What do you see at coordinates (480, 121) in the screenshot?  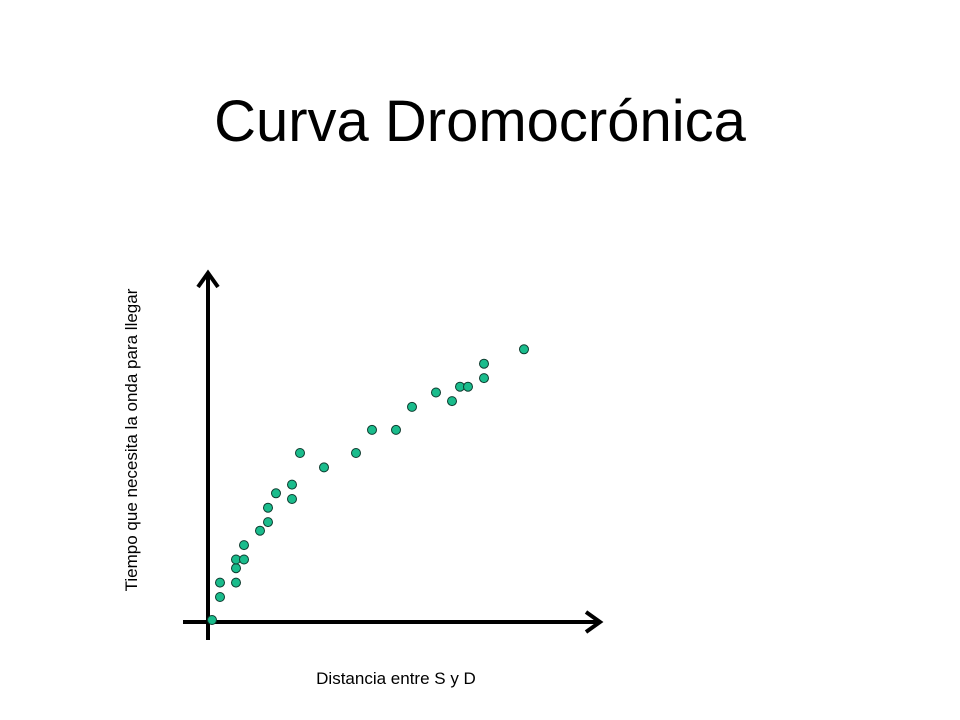 I see `slide-title: Curva Dromocrónica` at bounding box center [480, 121].